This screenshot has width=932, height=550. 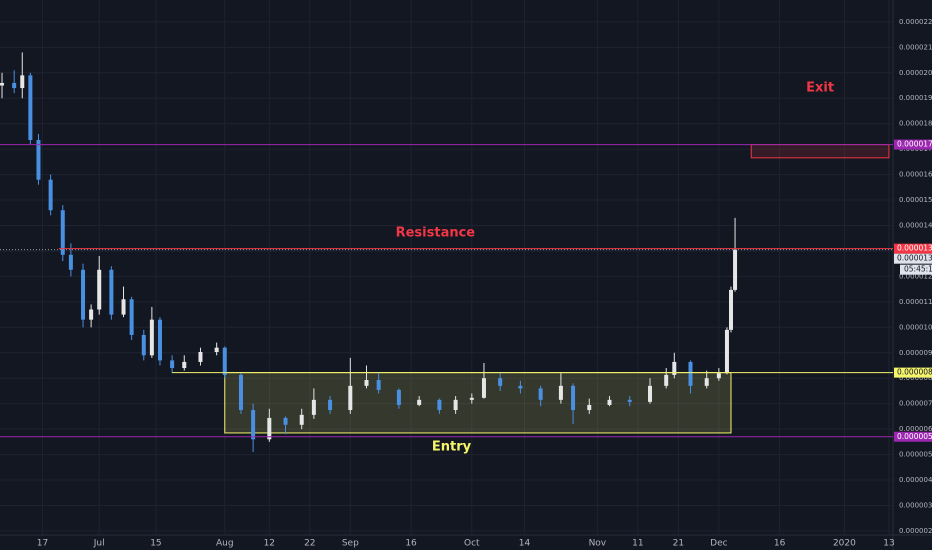 What do you see at coordinates (915, 302) in the screenshot?
I see `y-tick-label: 0.00001100` at bounding box center [915, 302].